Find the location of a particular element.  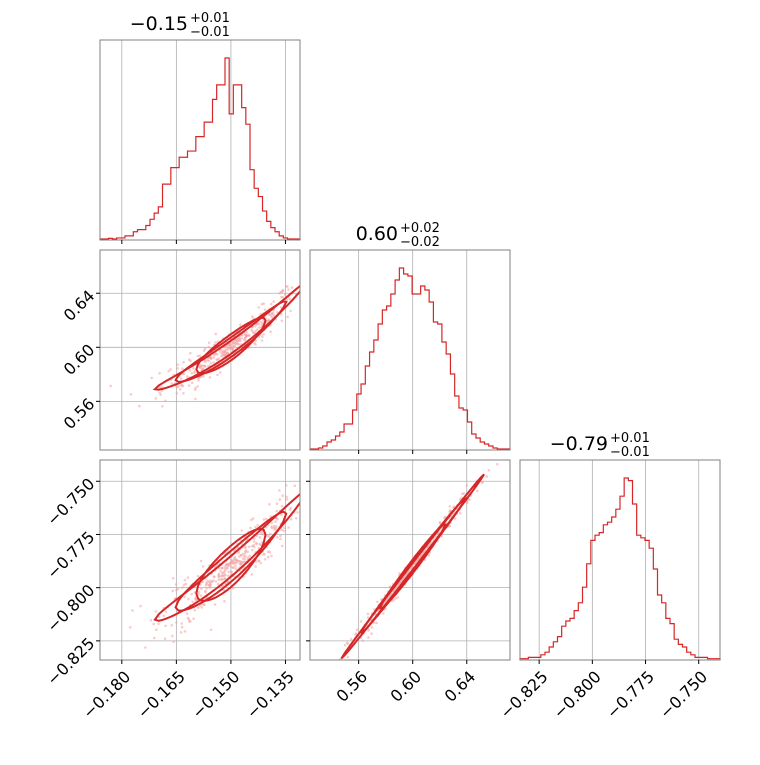

title-median: −0.15 is located at coordinates (159, 24).